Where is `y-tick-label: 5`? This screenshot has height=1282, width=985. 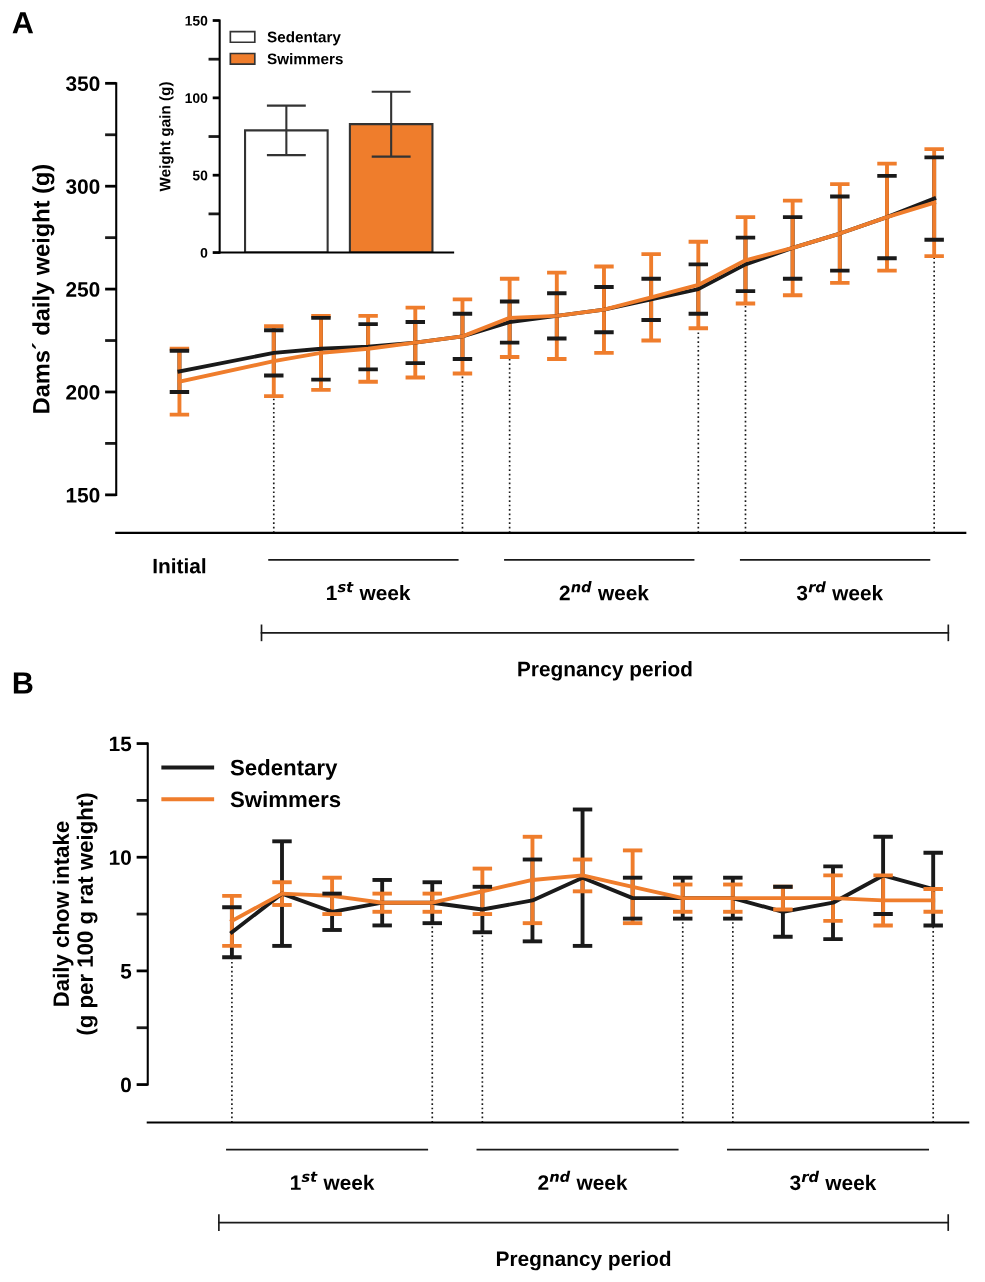
y-tick-label: 5 is located at coordinates (126, 971).